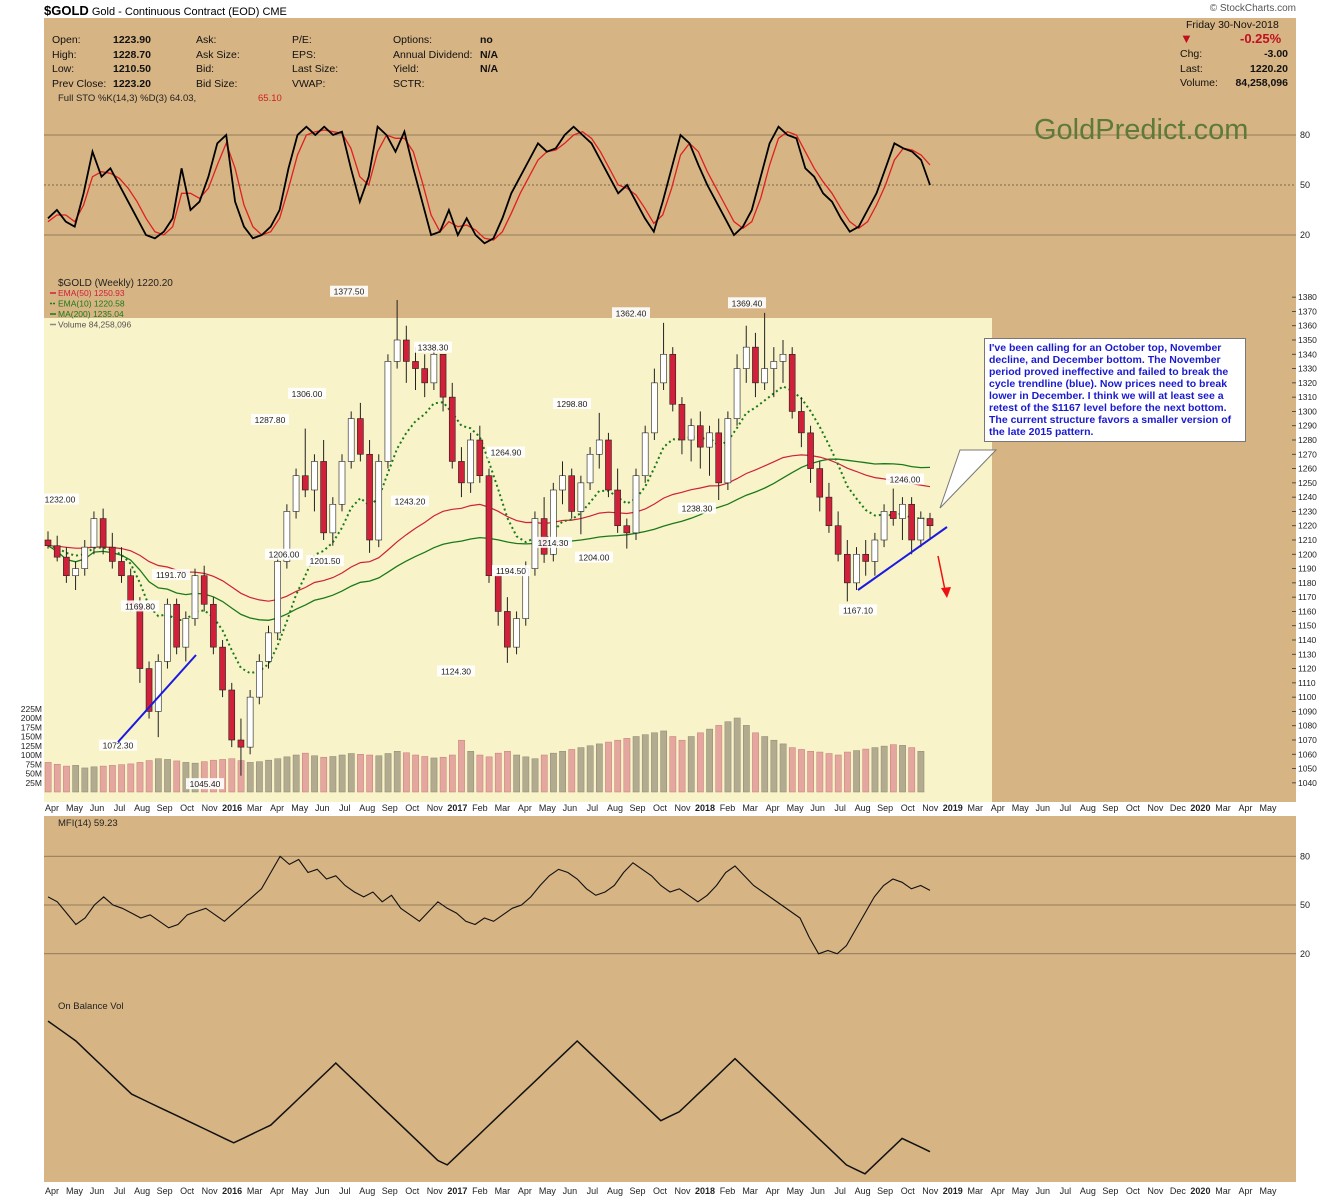 This screenshot has width=1340, height=1200. Describe the element at coordinates (132, 40) in the screenshot. I see `quote-value: 1223.90` at that location.